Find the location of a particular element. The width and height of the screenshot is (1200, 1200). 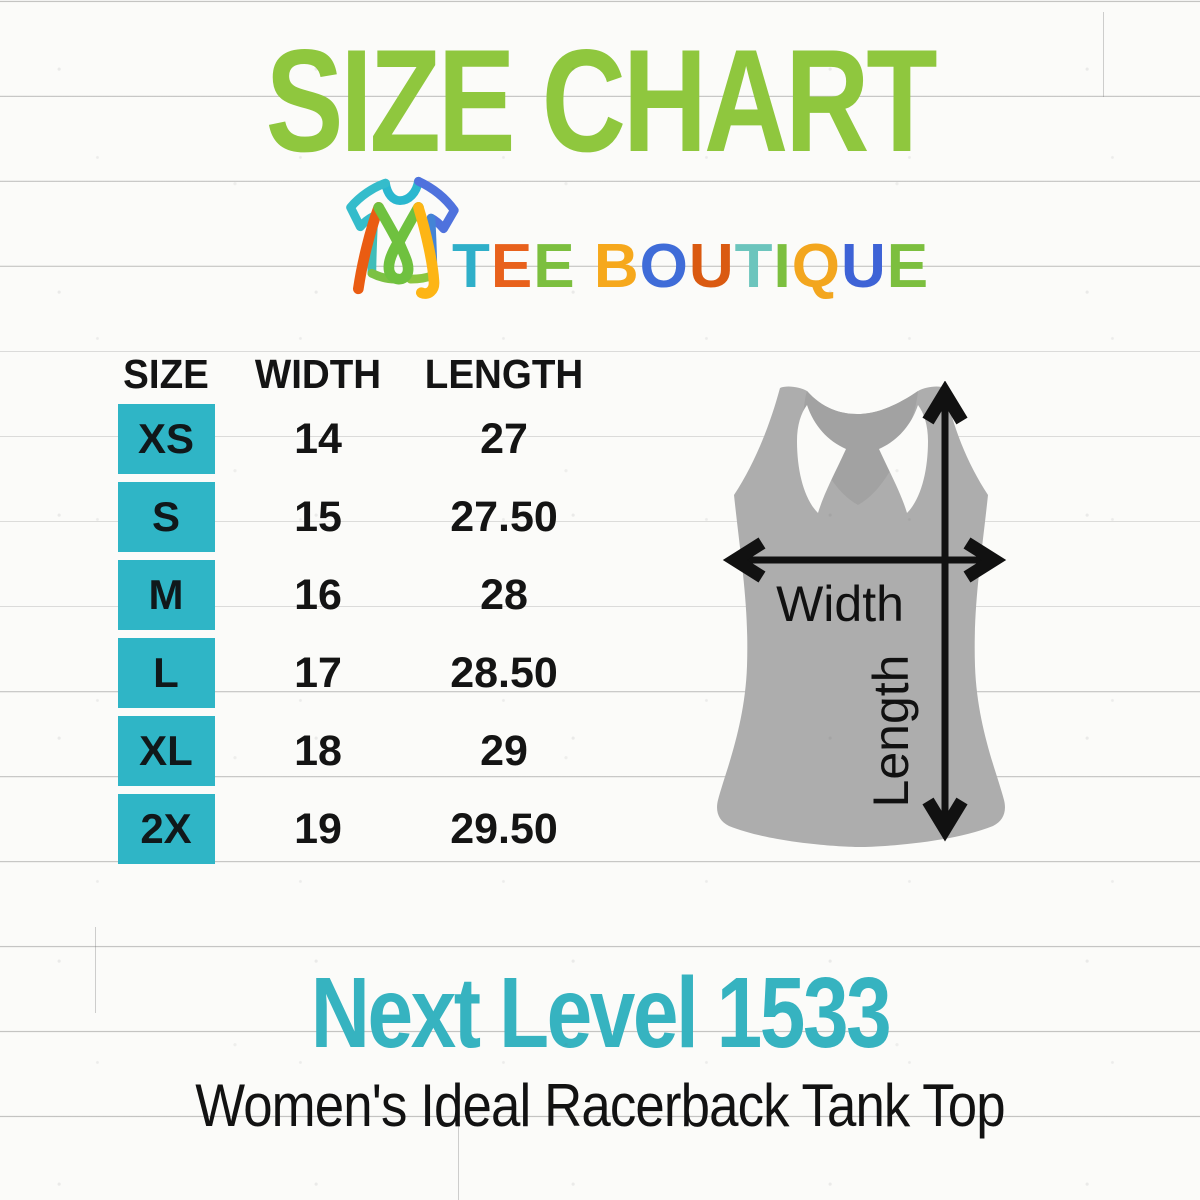

length-value: 29 is located at coordinates (504, 750).